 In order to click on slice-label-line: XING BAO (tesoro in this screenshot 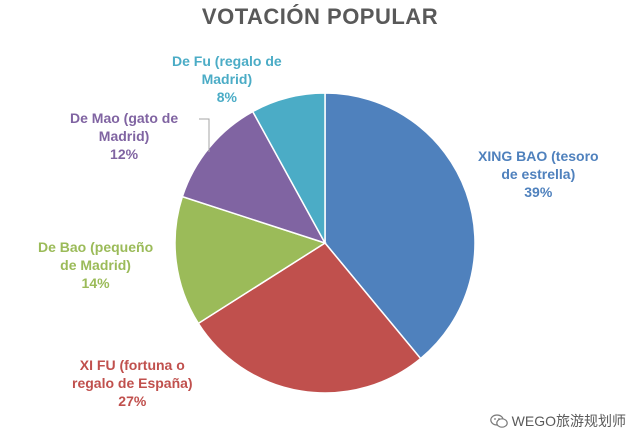, I will do `click(538, 156)`.